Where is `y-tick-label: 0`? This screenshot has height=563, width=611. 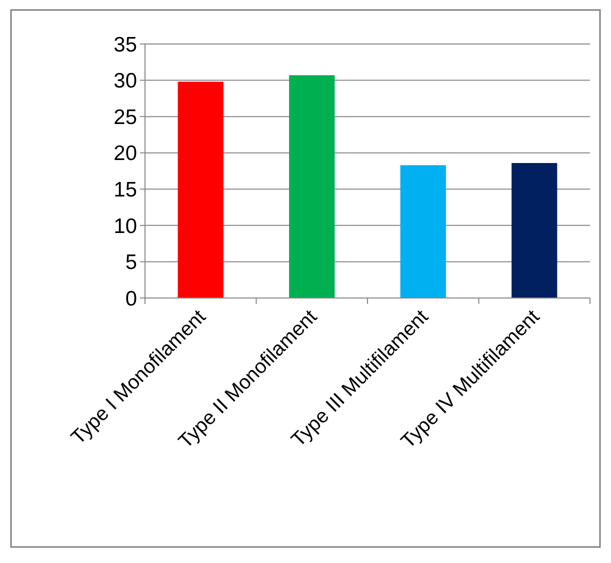 y-tick-label: 0 is located at coordinates (131, 298).